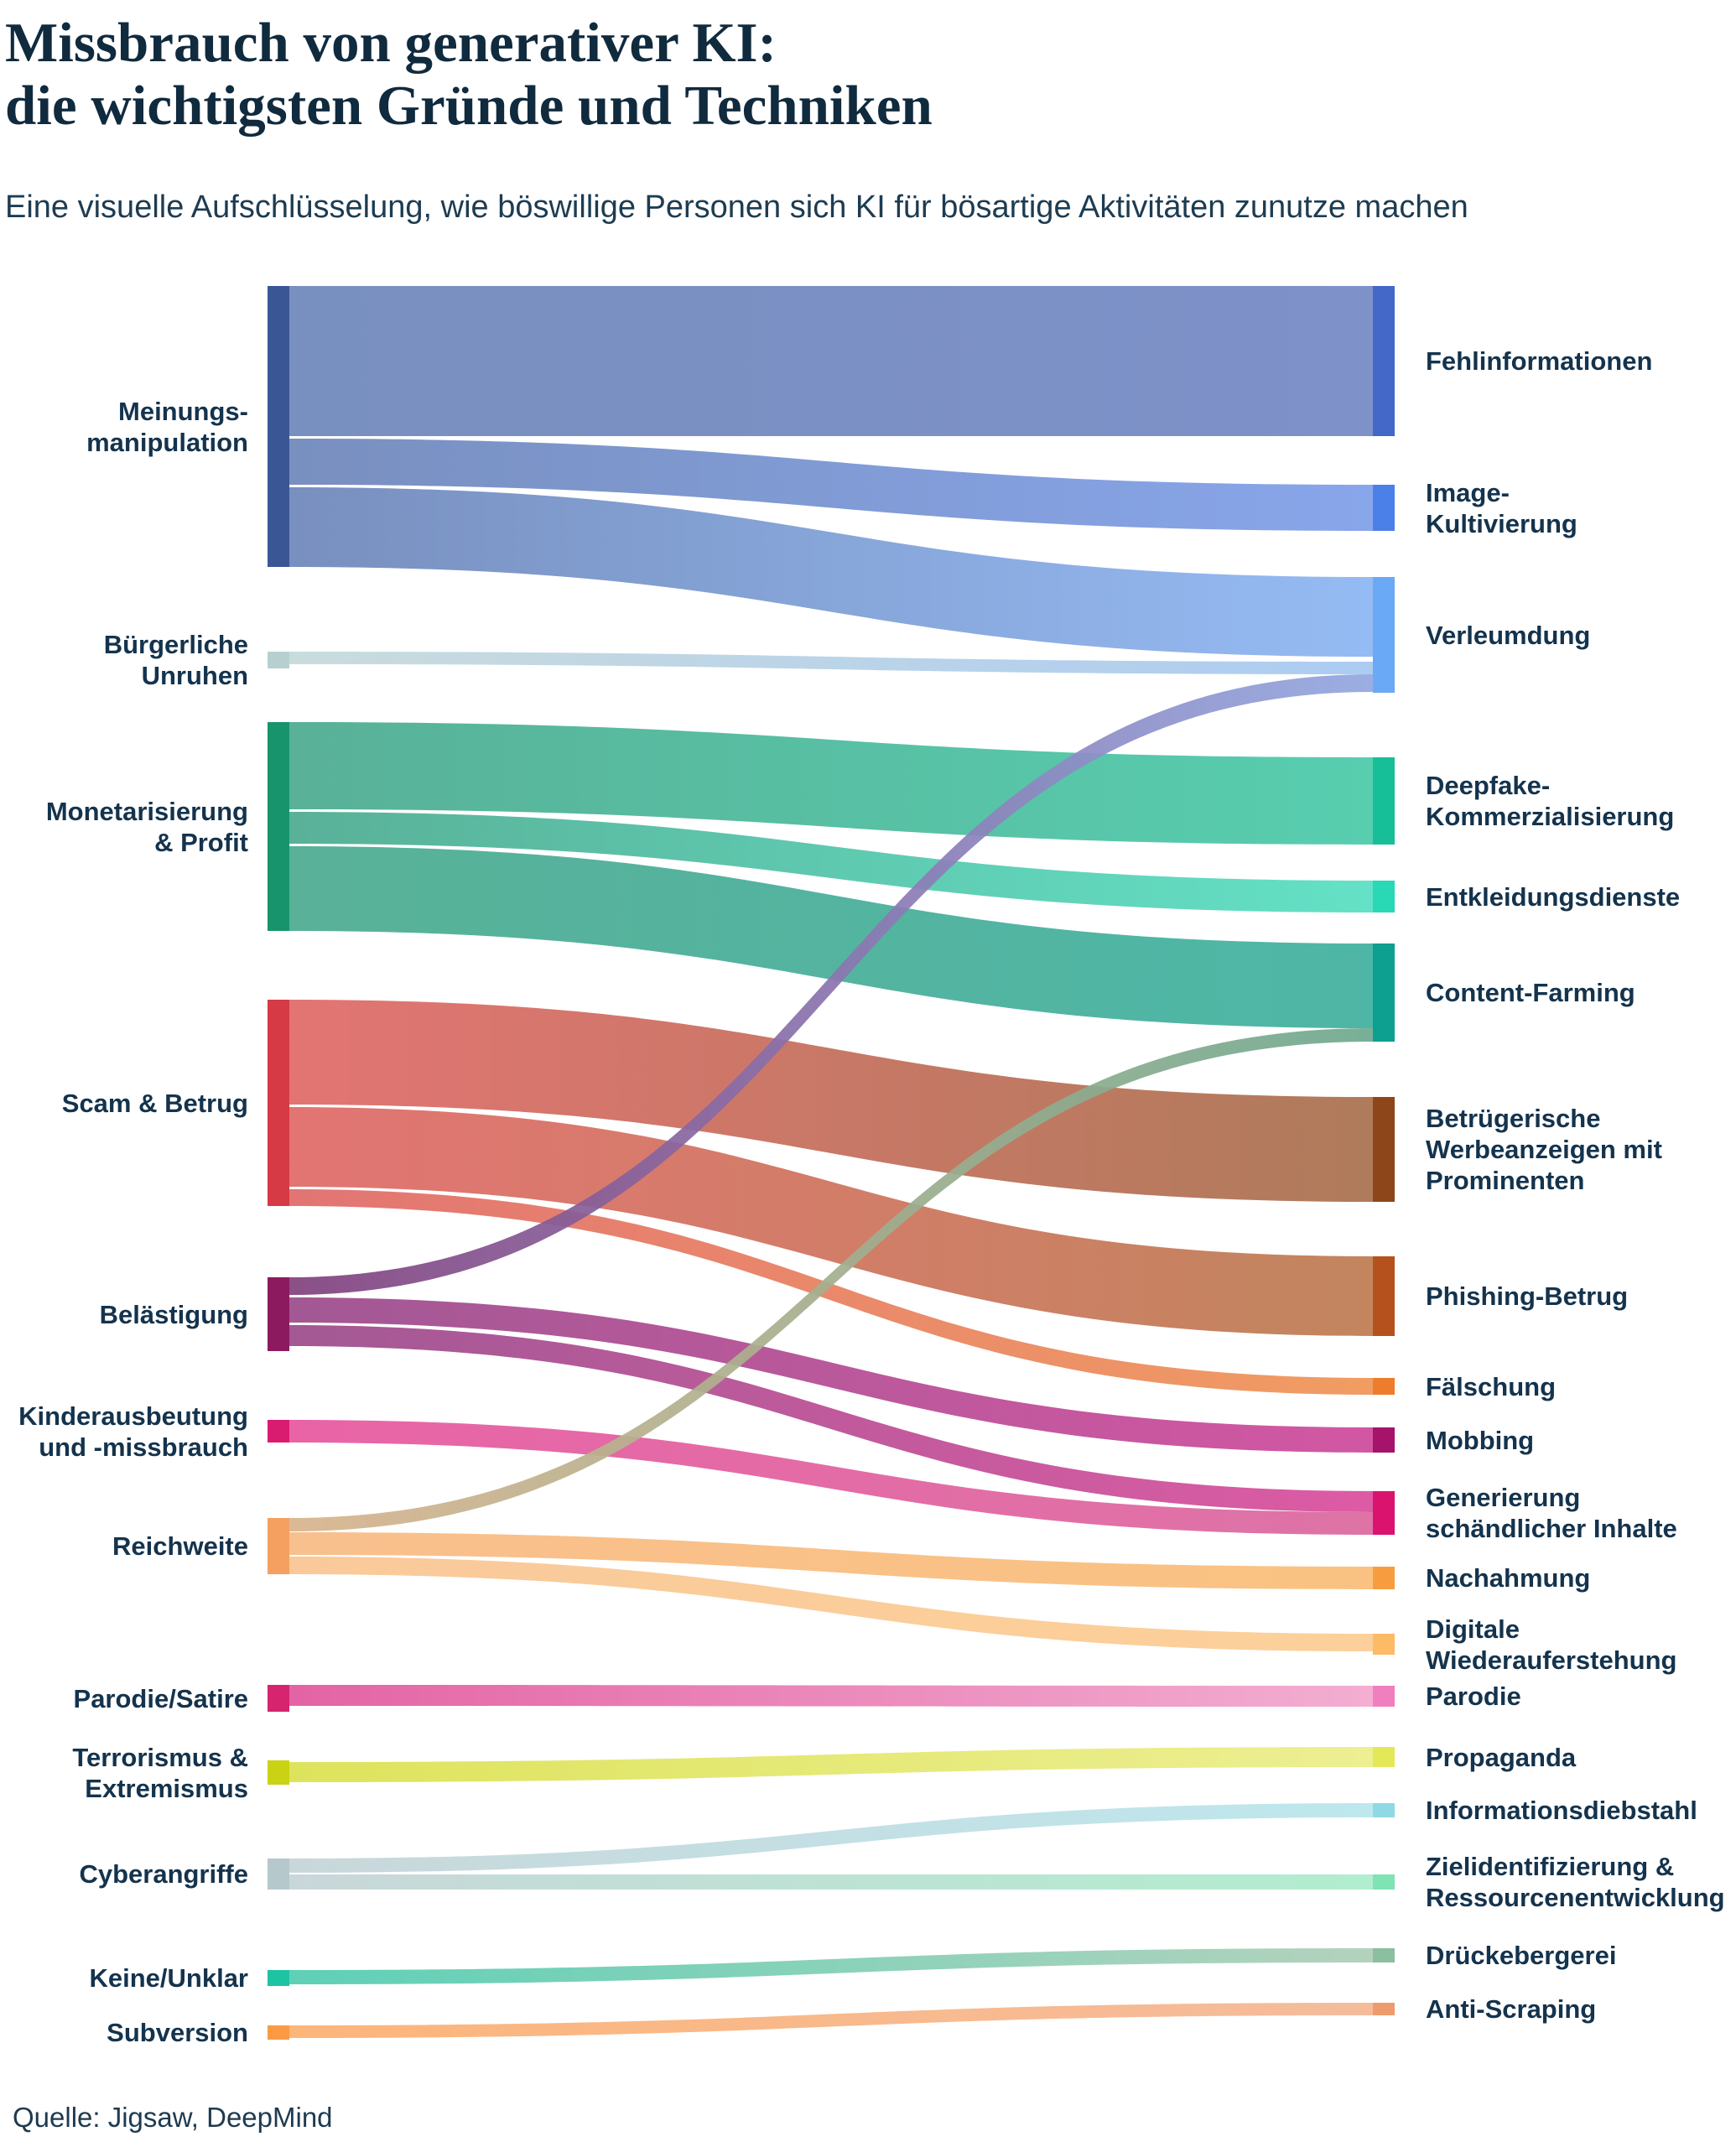 Image resolution: width=1736 pixels, height=2147 pixels. I want to click on source-attribution: Quelle: Jigsaw, DeepMind, so click(173, 2117).